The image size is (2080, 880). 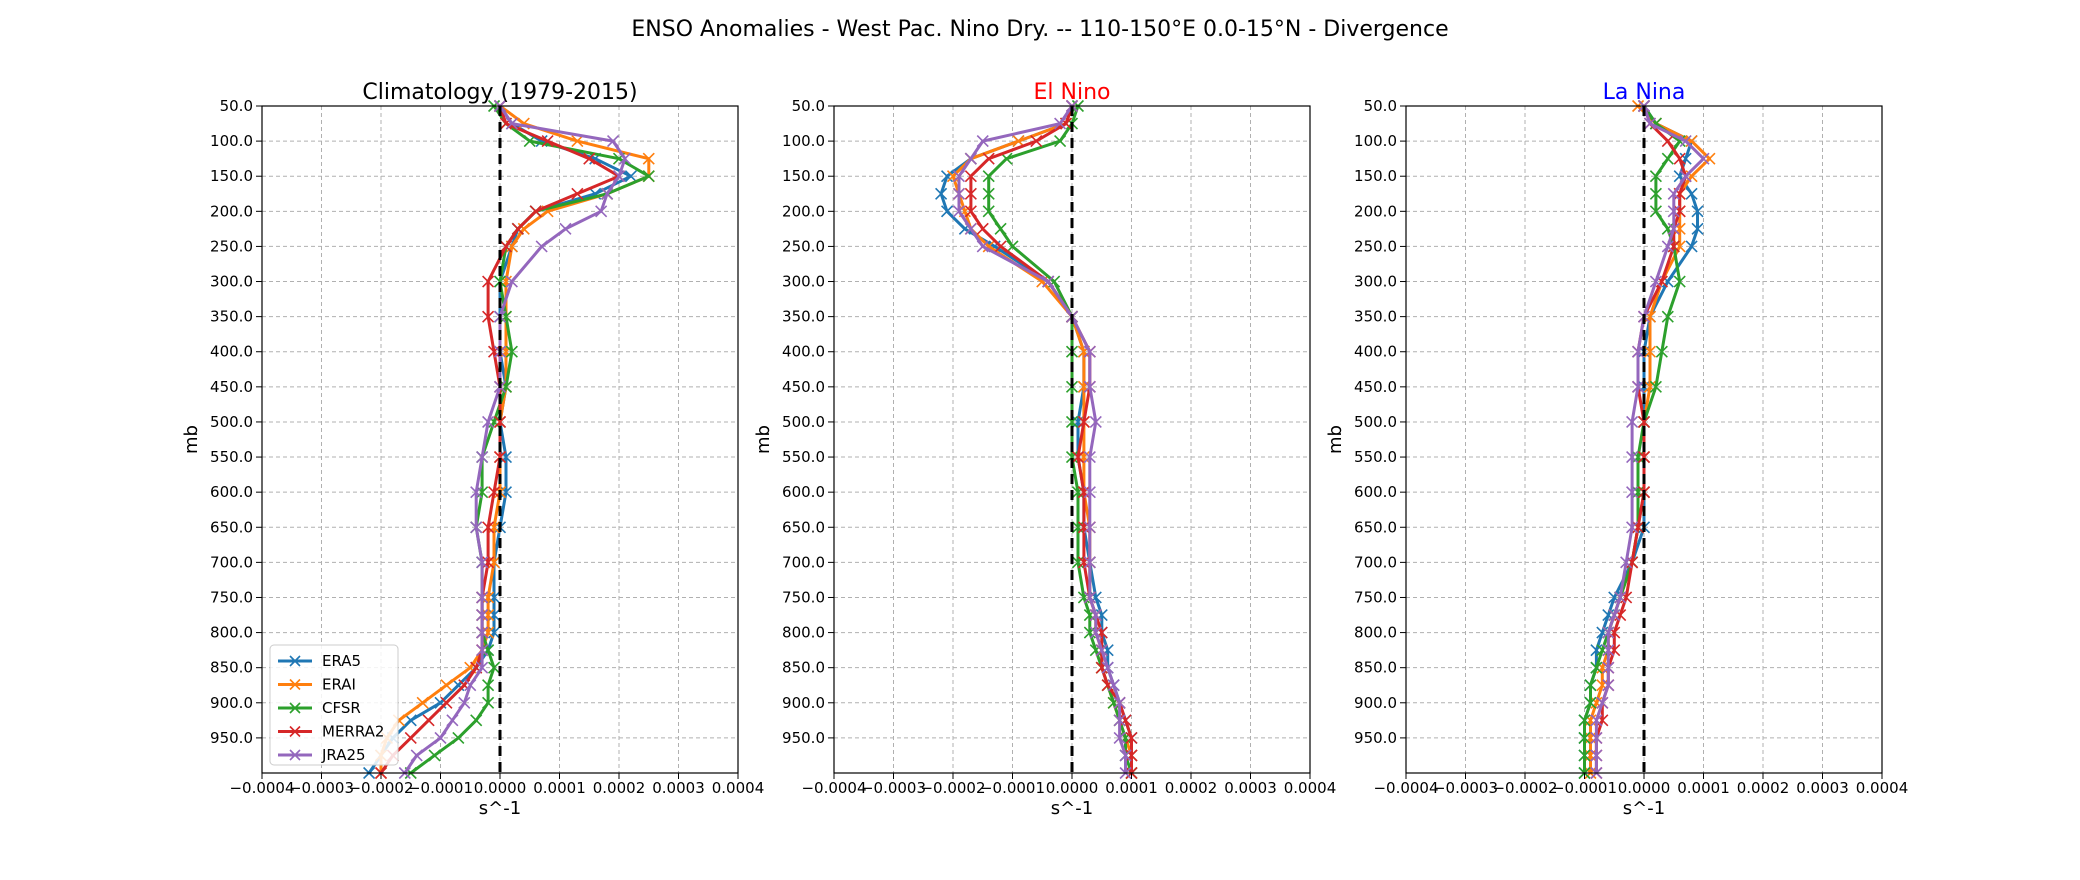 I want to click on x-tick-label: 0.0003, so click(x=1822, y=788).